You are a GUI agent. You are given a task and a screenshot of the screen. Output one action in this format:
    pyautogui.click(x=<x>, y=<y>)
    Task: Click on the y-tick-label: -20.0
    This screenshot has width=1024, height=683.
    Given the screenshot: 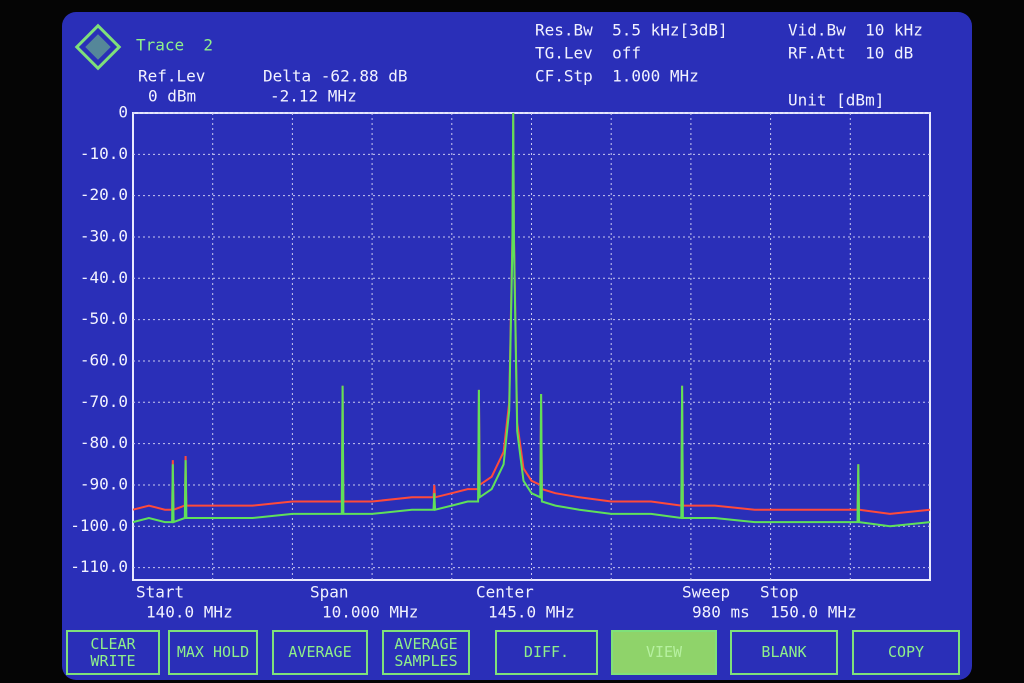 What is the action you would take?
    pyautogui.click(x=104, y=194)
    